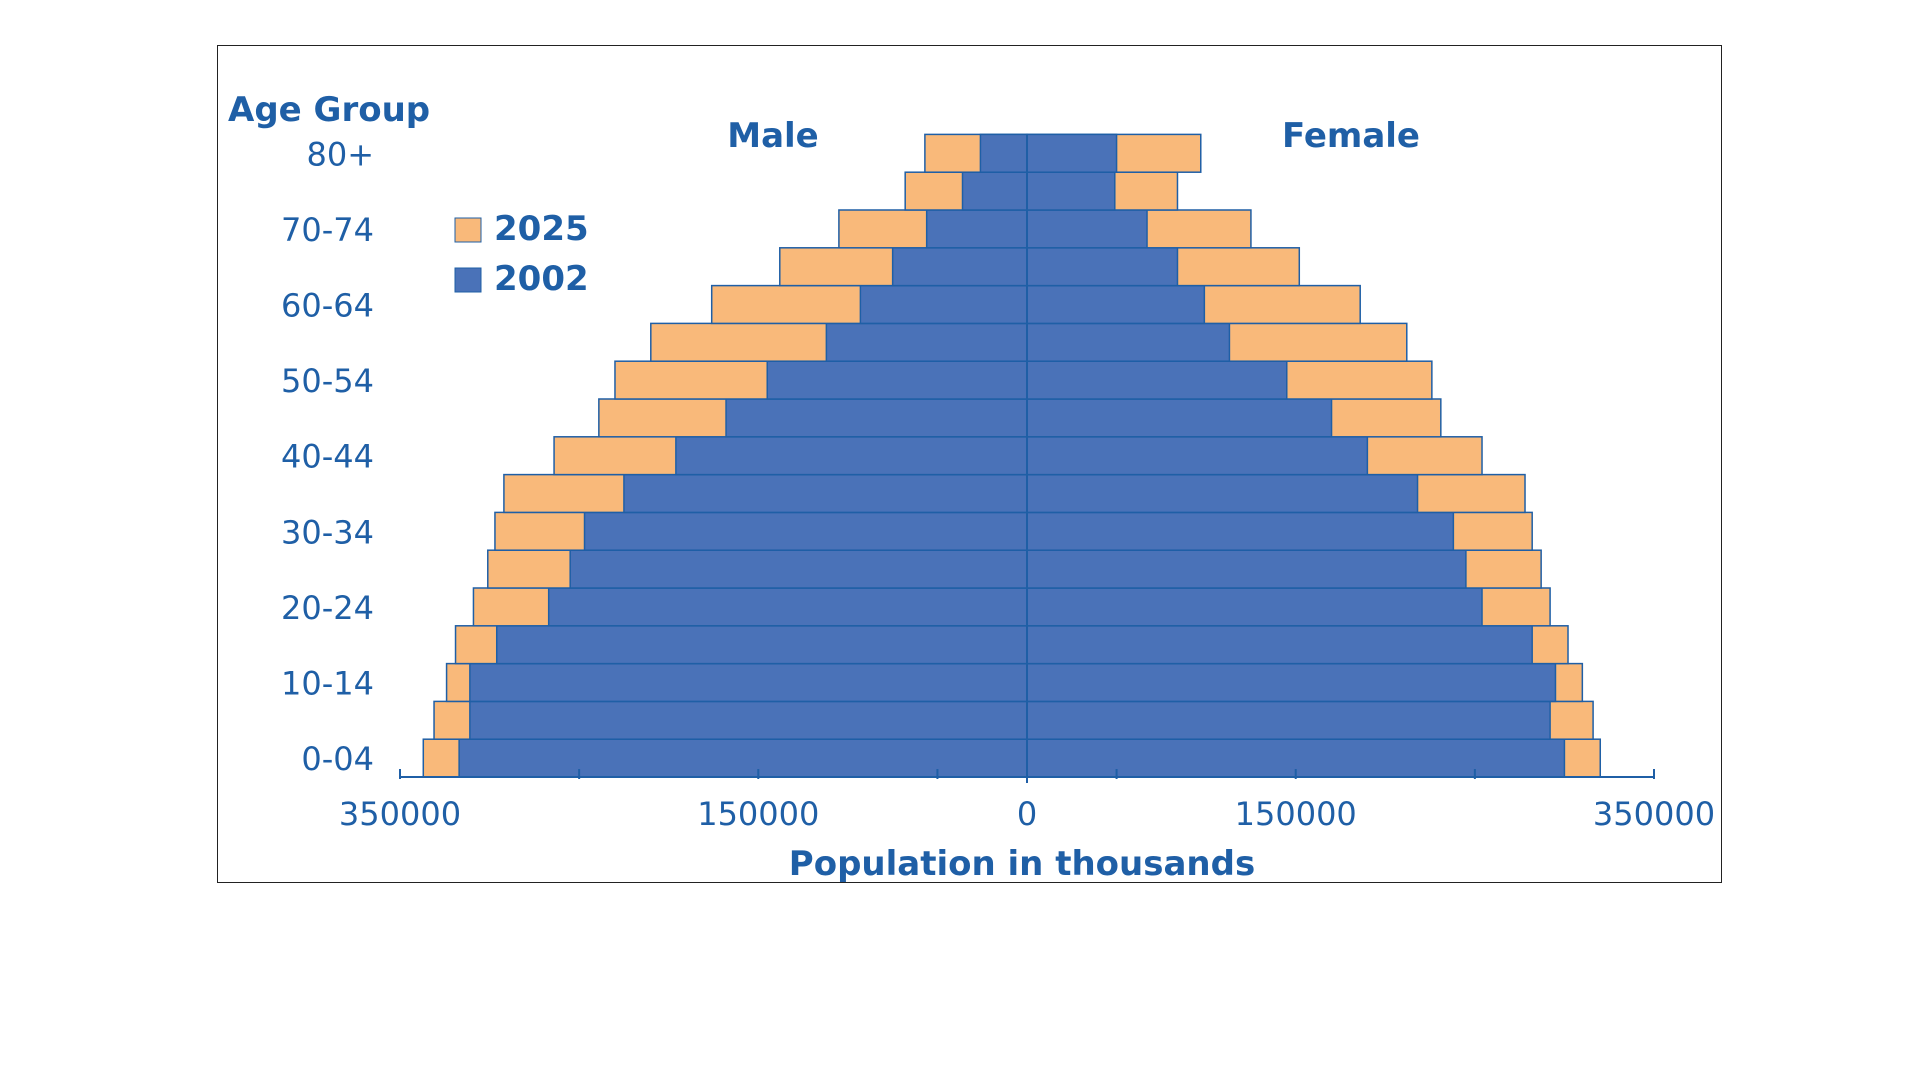 The width and height of the screenshot is (1920, 1080). I want to click on age-tick-label: 20-24, so click(327, 608).